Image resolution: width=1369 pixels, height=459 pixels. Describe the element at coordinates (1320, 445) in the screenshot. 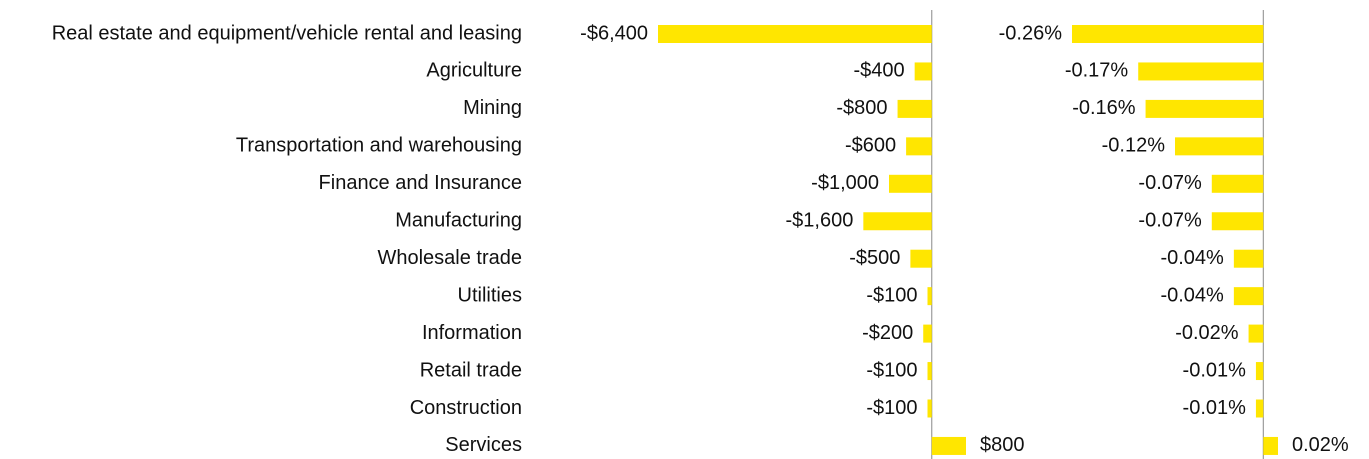

I see `value-label: 0.02%` at that location.